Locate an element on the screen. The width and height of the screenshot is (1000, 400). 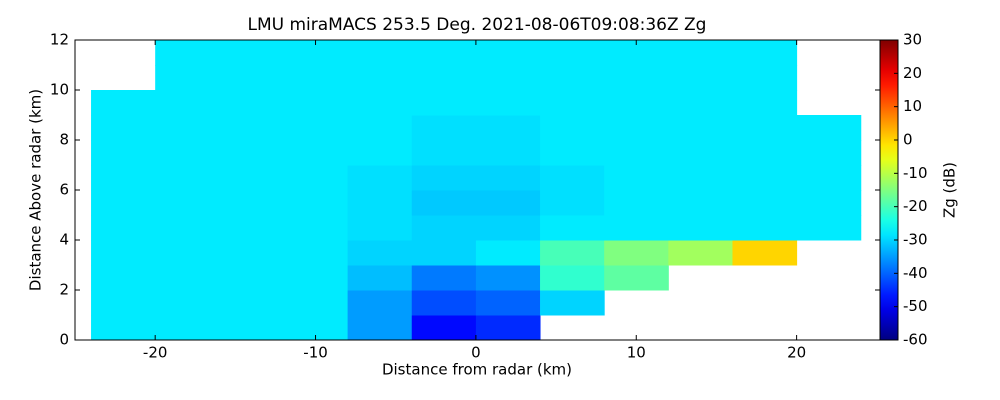
colorbar-tick-label: 10 is located at coordinates (912, 106).